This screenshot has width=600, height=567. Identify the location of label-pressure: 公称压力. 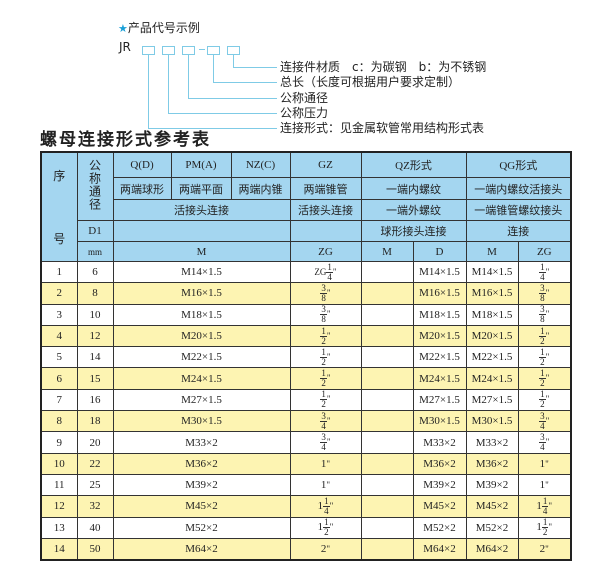
(304, 113).